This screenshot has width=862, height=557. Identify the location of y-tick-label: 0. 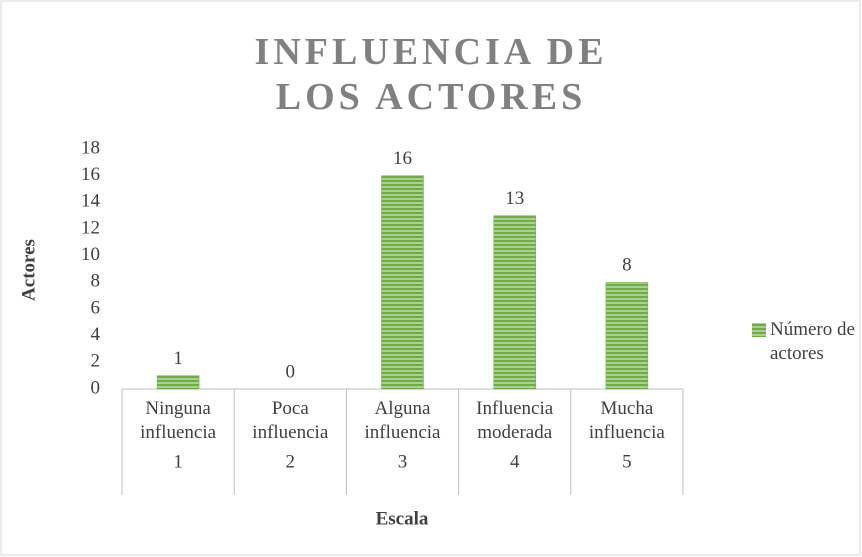
(96, 387).